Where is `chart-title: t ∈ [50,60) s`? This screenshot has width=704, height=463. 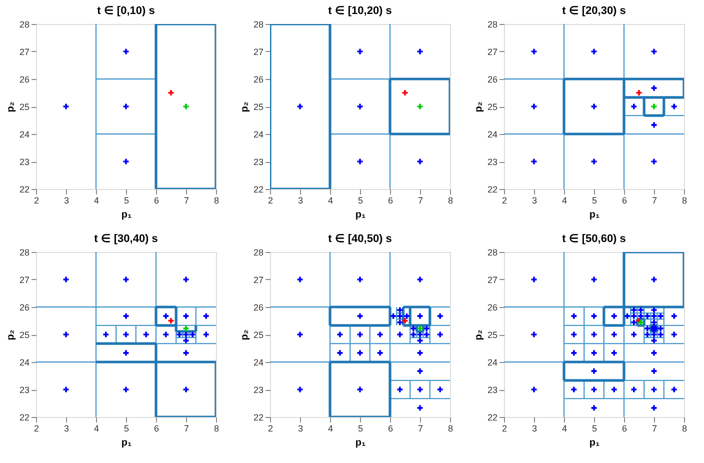
chart-title: t ∈ [50,60) s is located at coordinates (594, 239).